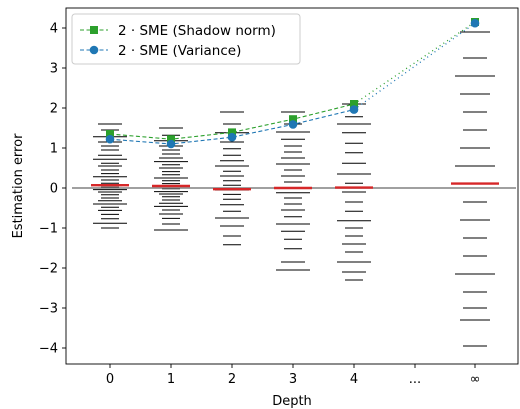 Image resolution: width=520 pixels, height=409 pixels. Describe the element at coordinates (18, 185) in the screenshot. I see `y-axis-label: Estimation error` at that location.